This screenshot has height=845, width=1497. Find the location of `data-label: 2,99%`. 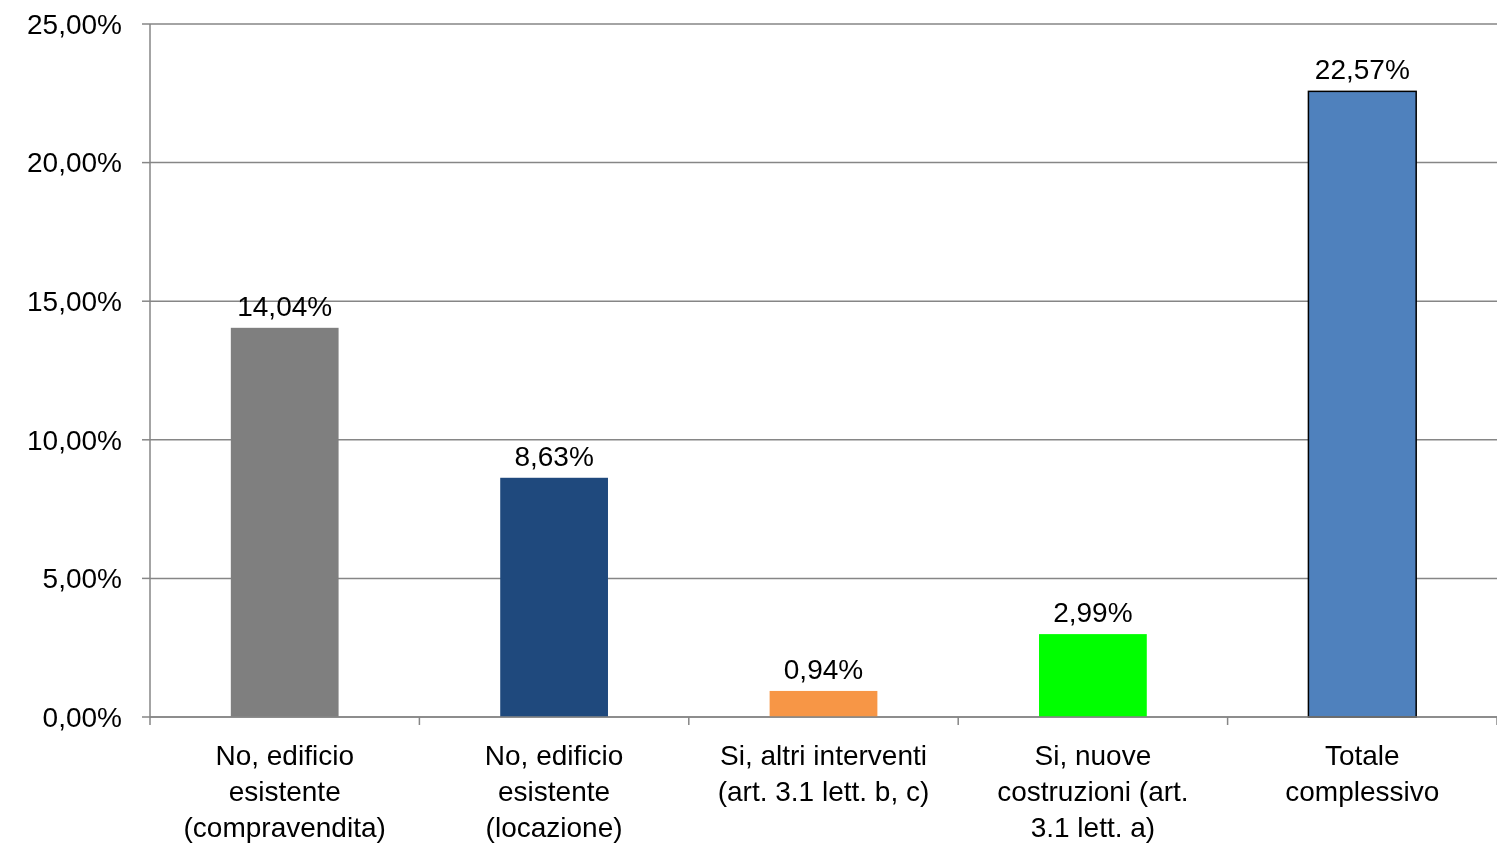

data-label: 2,99% is located at coordinates (1093, 613).